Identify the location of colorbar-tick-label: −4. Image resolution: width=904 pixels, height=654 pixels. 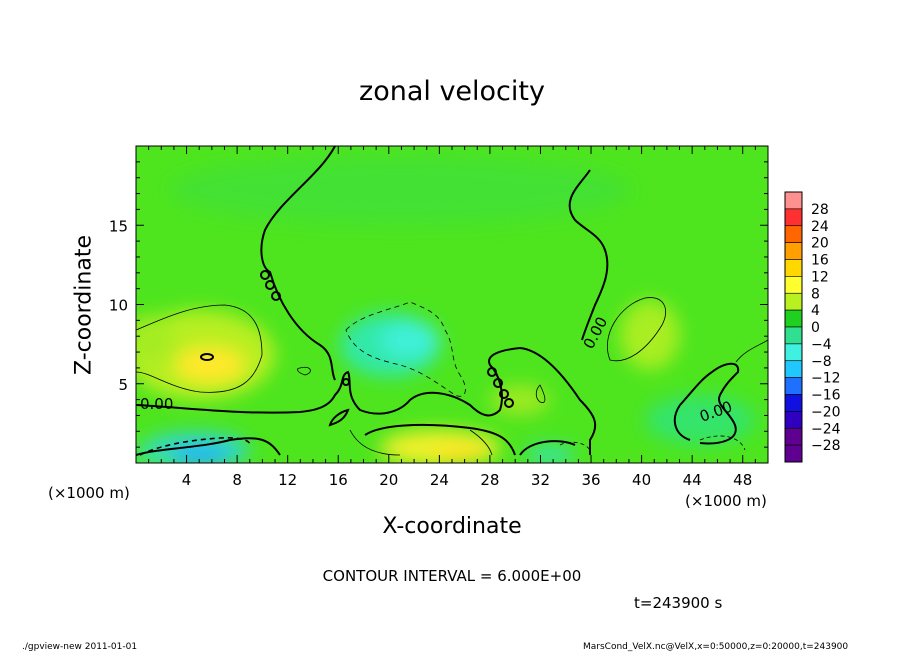
(821, 345).